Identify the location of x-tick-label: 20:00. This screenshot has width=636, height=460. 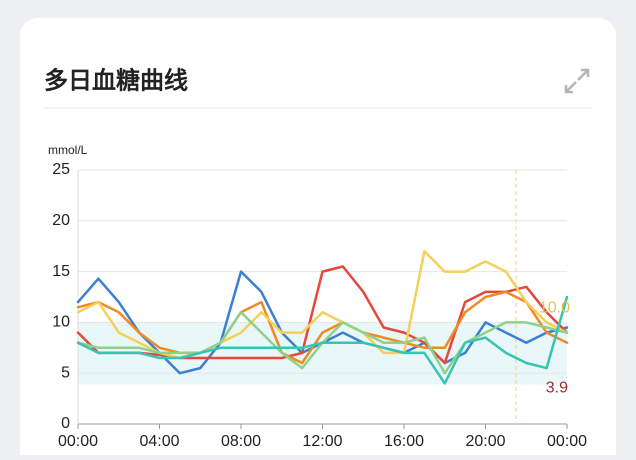
(485, 441).